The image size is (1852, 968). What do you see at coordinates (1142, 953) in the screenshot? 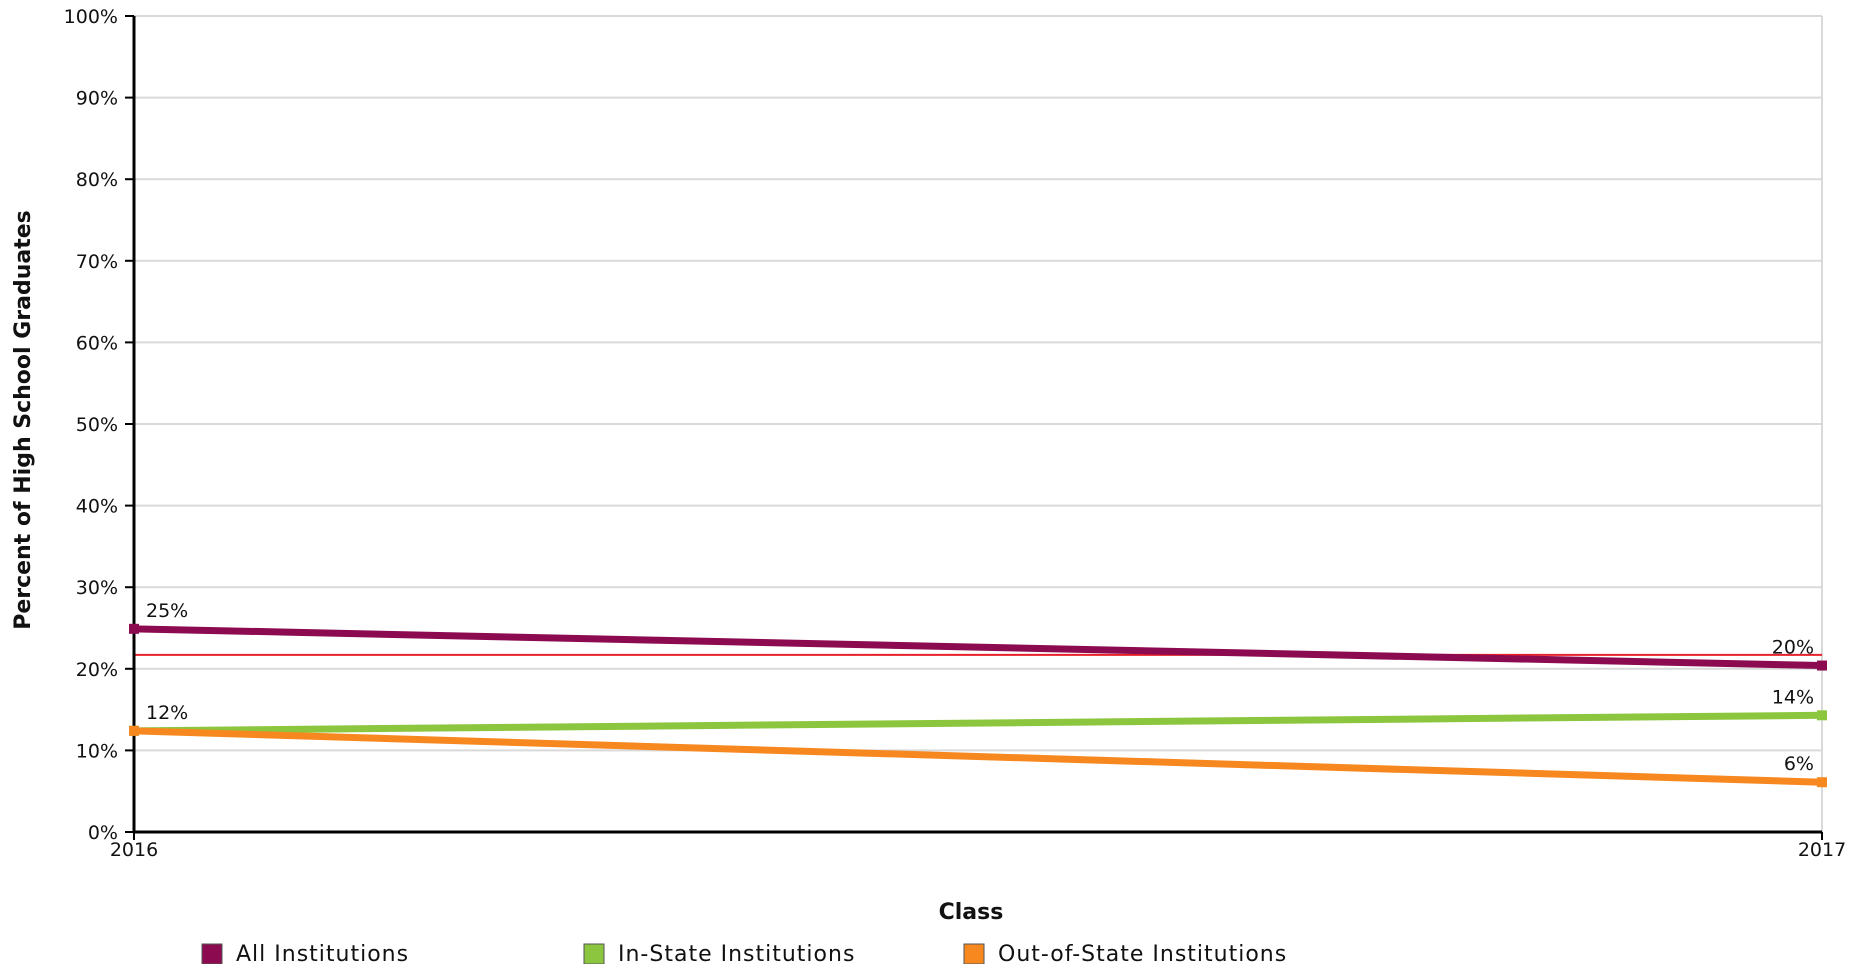
I see `legend-label: Out-of-State Institutions` at bounding box center [1142, 953].